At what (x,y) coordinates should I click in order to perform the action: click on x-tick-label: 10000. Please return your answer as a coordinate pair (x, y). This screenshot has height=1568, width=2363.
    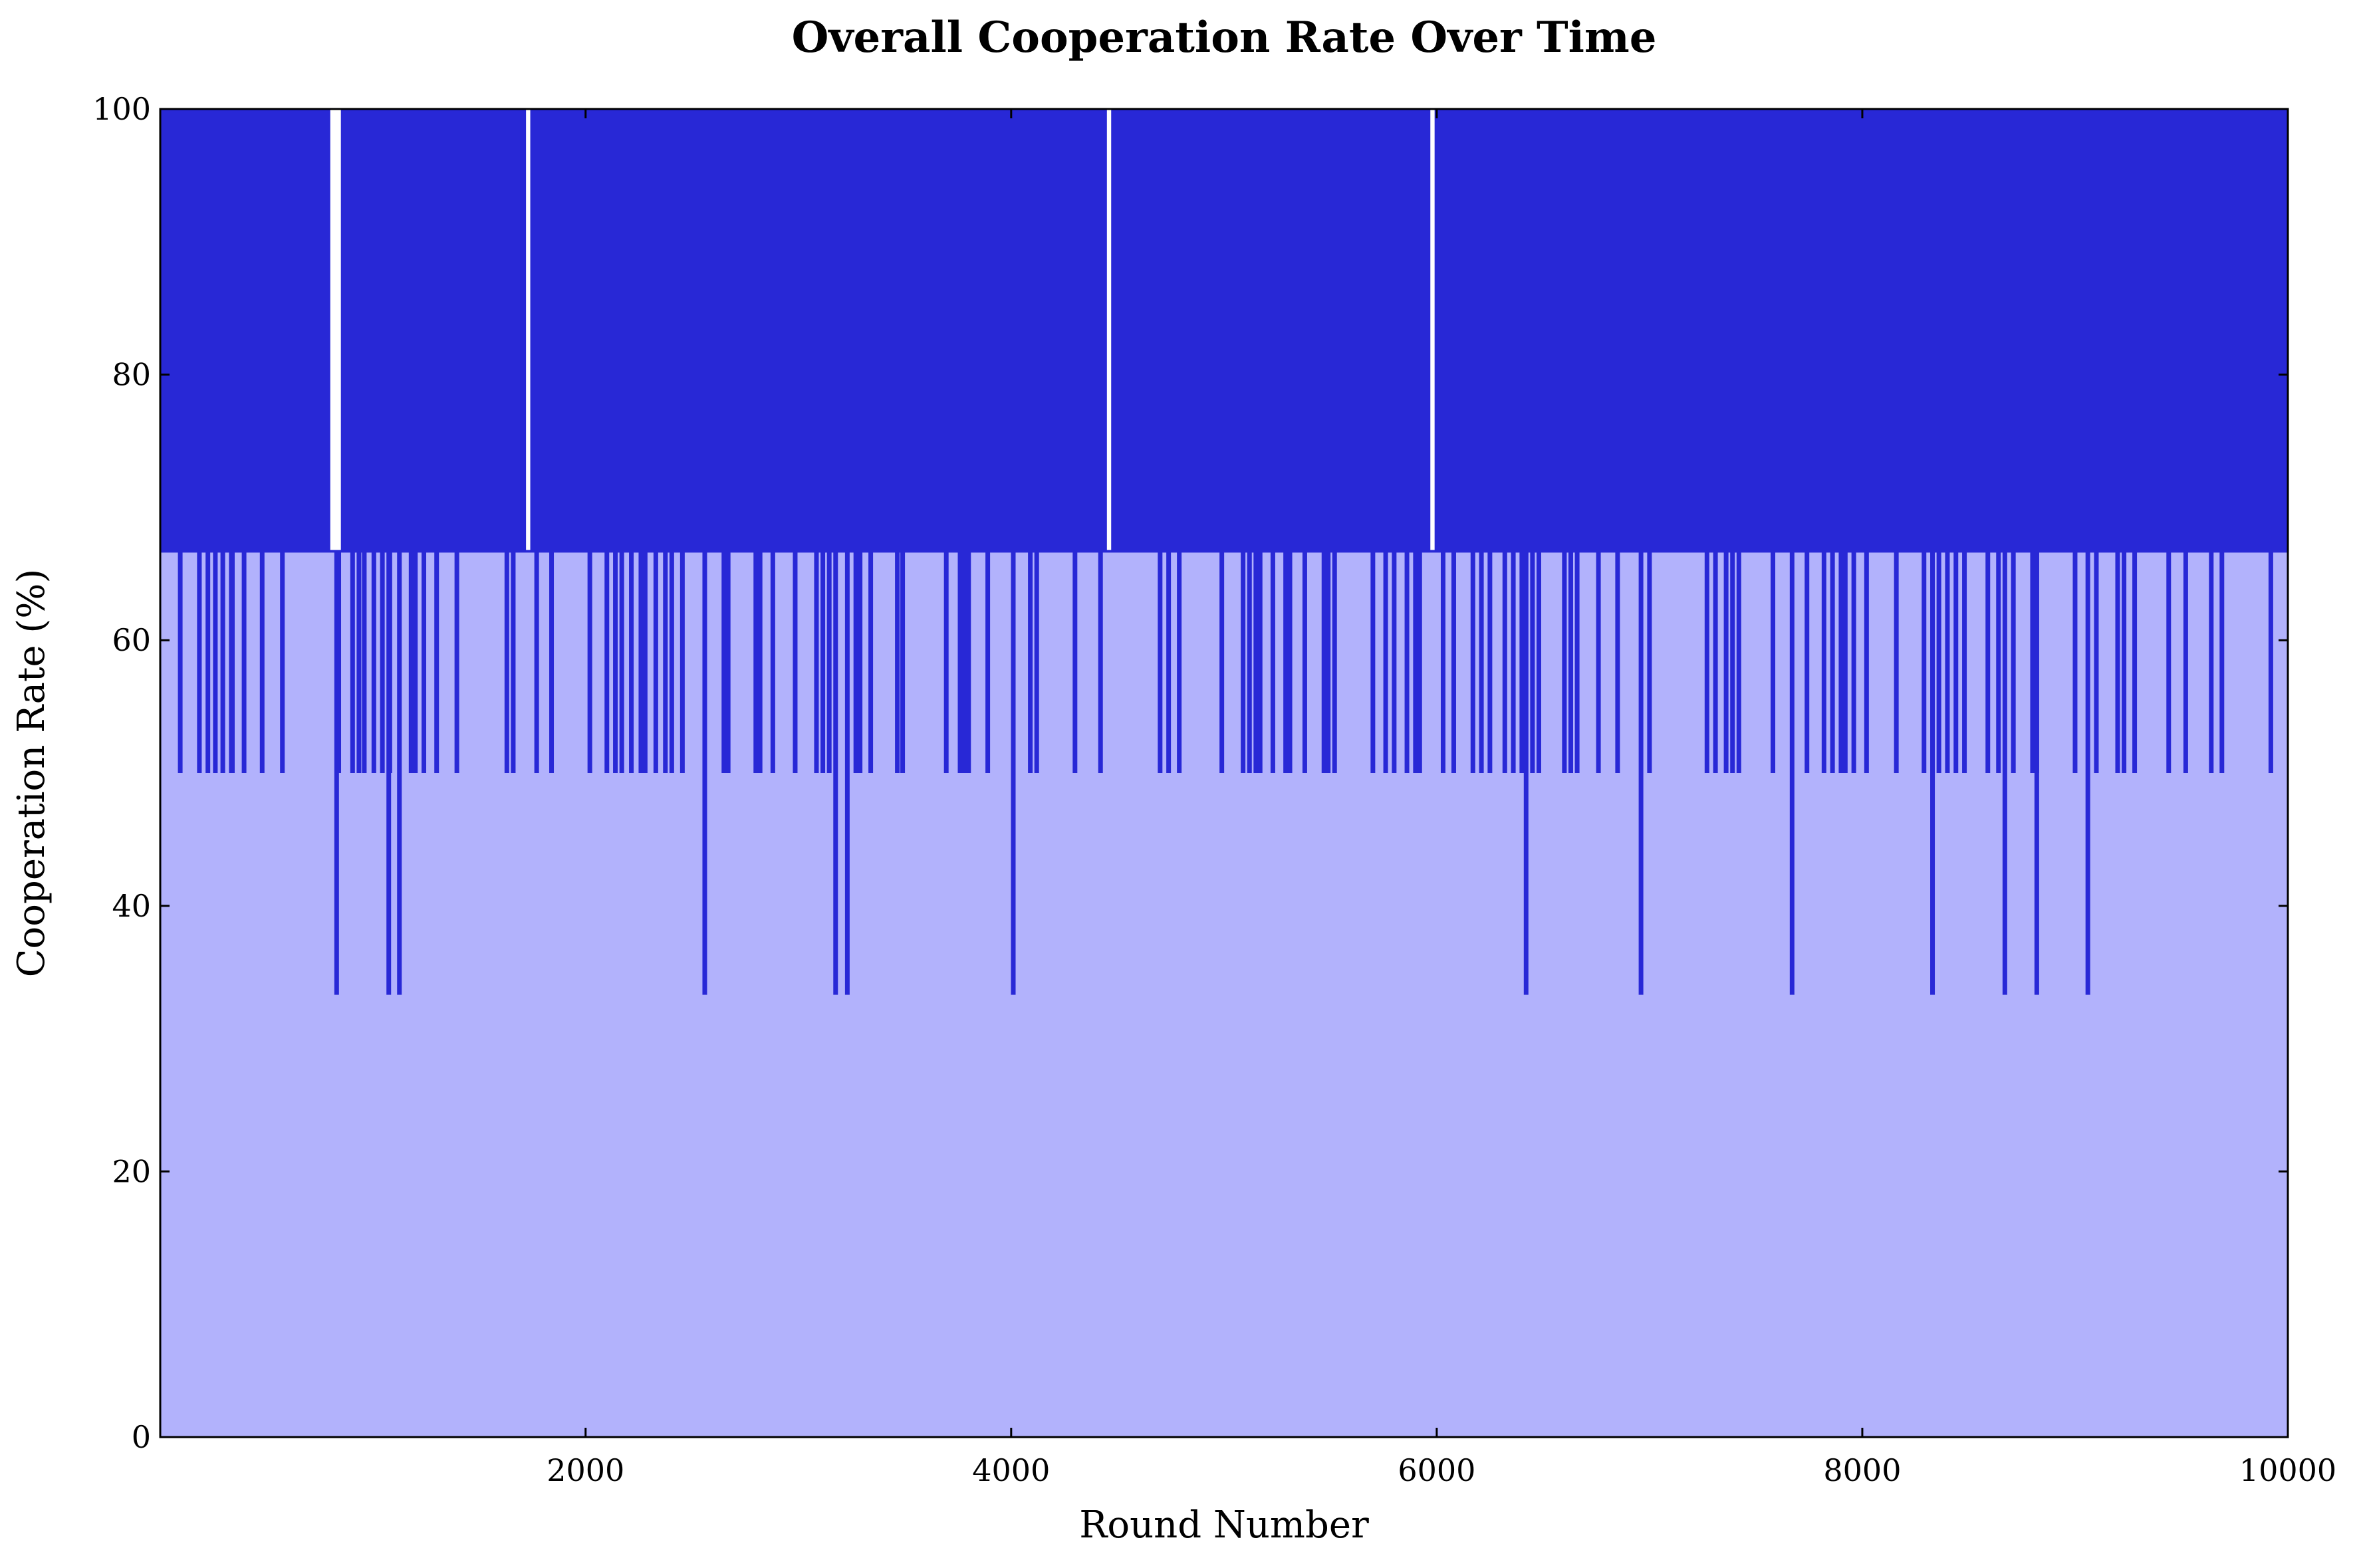
    Looking at the image, I should click on (2287, 1470).